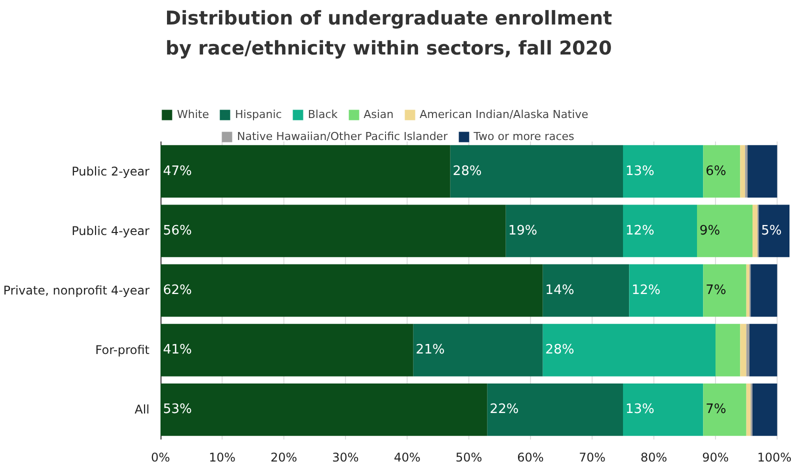  Describe the element at coordinates (530, 457) in the screenshot. I see `x-tick-label: 60%` at that location.